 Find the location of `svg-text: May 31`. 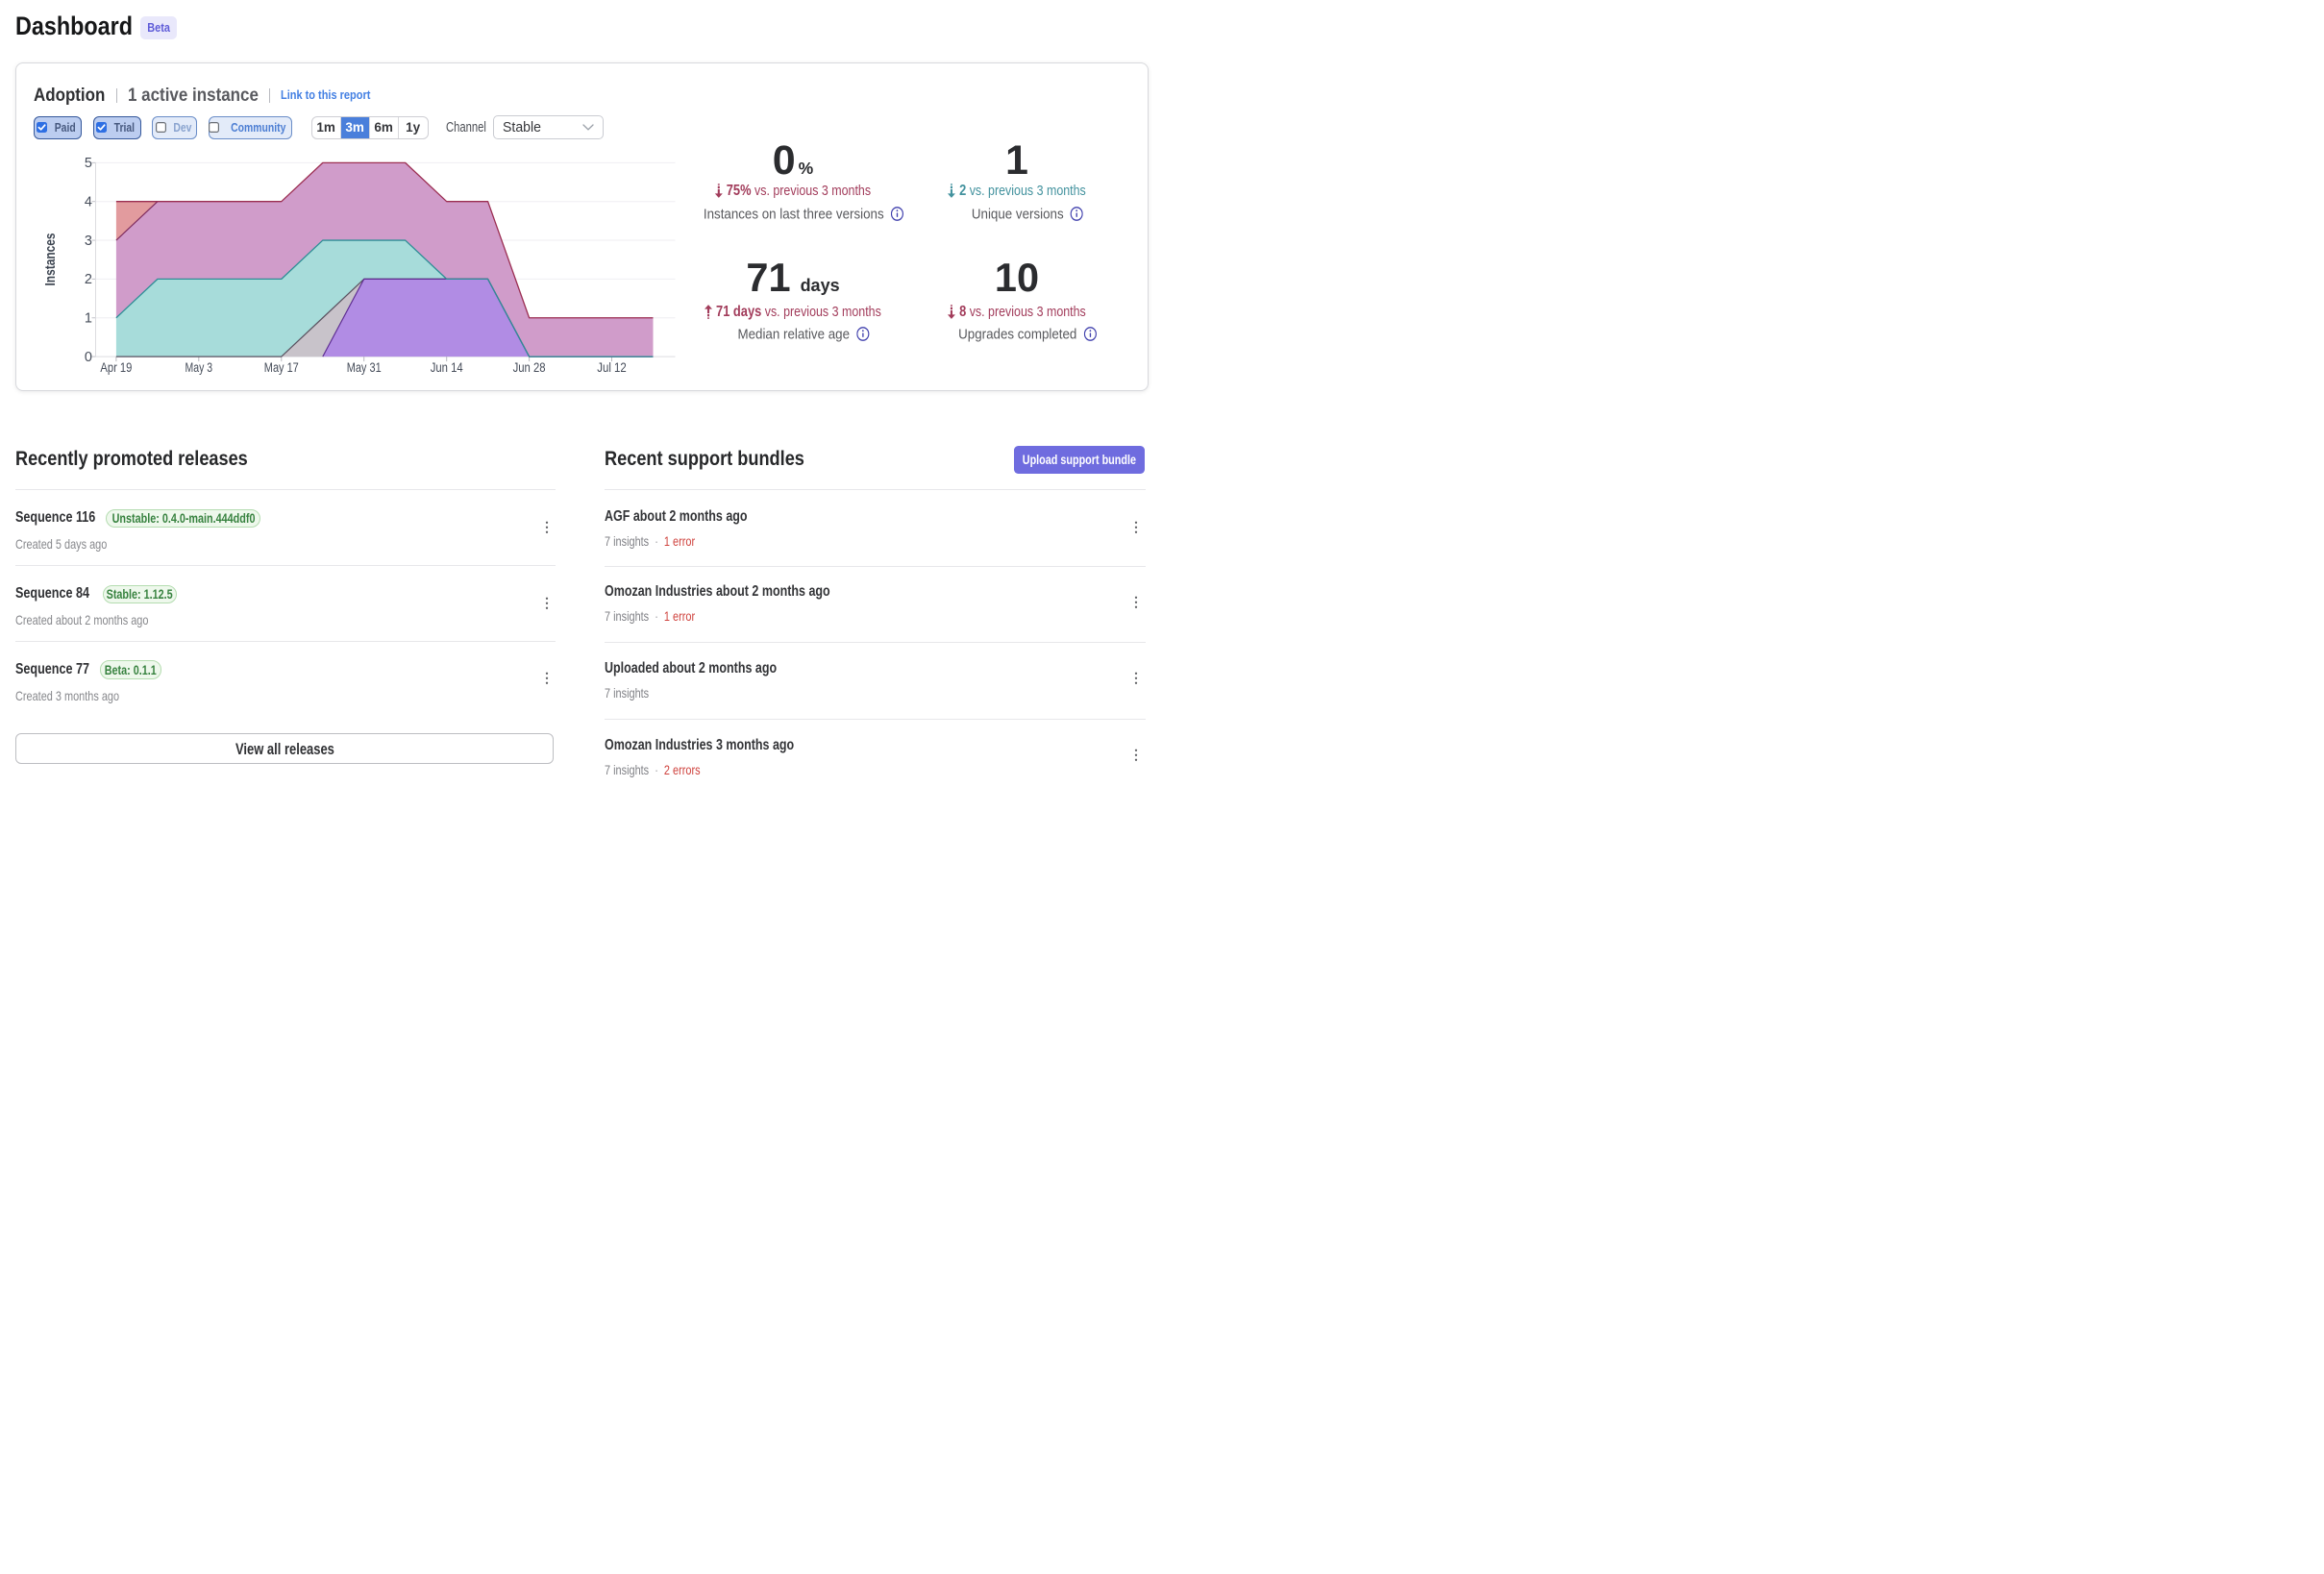

svg-text: May 31 is located at coordinates (363, 366).